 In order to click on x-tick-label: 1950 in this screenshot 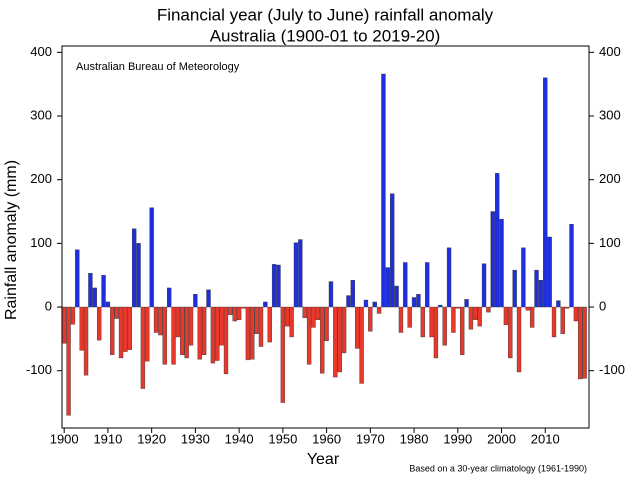, I will do `click(282, 438)`.